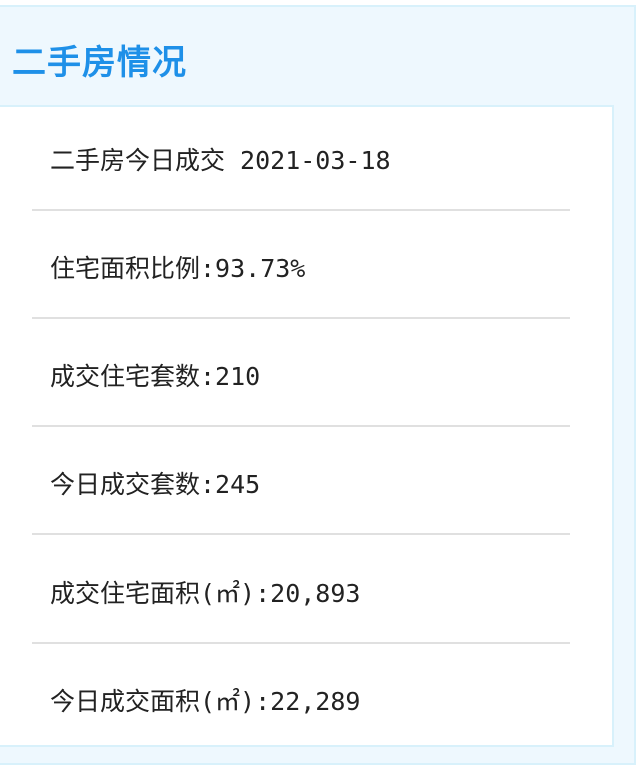 The width and height of the screenshot is (640, 765). Describe the element at coordinates (99, 63) in the screenshot. I see `panel-title: 二手房情况` at that location.